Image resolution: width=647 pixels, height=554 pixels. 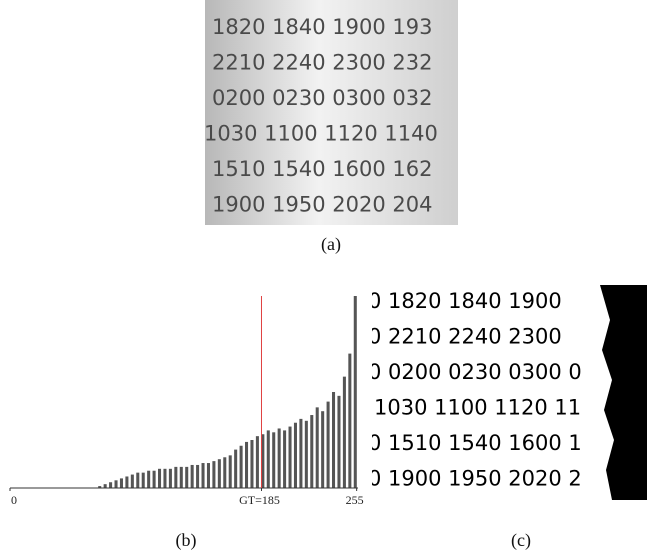 I want to click on caption: (c), so click(x=521, y=540).